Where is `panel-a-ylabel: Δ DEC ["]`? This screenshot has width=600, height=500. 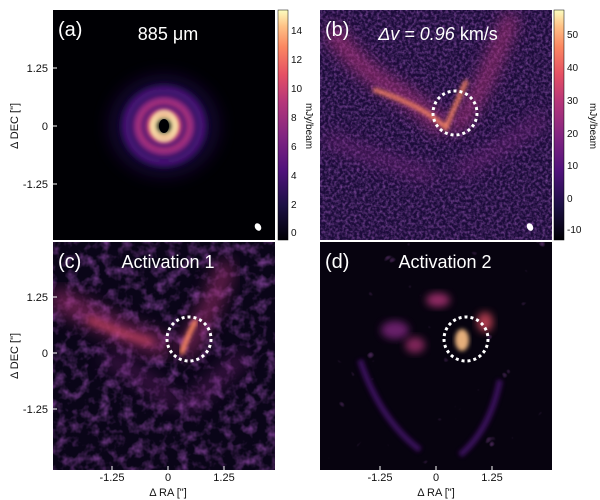
panel-a-ylabel: Δ DEC ["] is located at coordinates (15, 126).